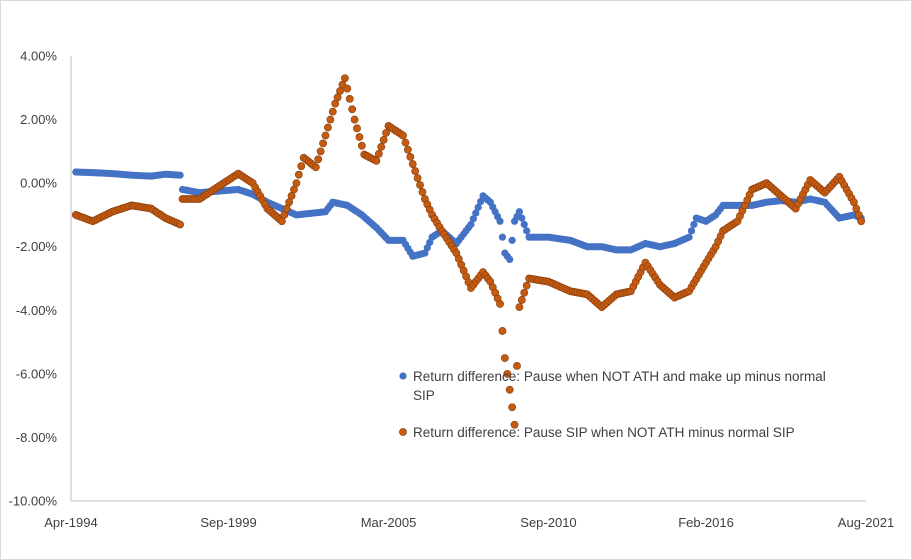 The width and height of the screenshot is (912, 560). Describe the element at coordinates (548, 522) in the screenshot. I see `x-tick-label: Sep-2010` at that location.